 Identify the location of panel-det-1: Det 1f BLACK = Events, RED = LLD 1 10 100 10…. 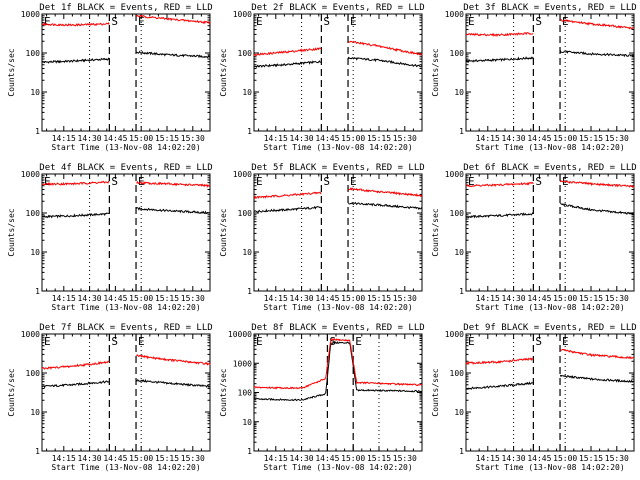
(110, 77).